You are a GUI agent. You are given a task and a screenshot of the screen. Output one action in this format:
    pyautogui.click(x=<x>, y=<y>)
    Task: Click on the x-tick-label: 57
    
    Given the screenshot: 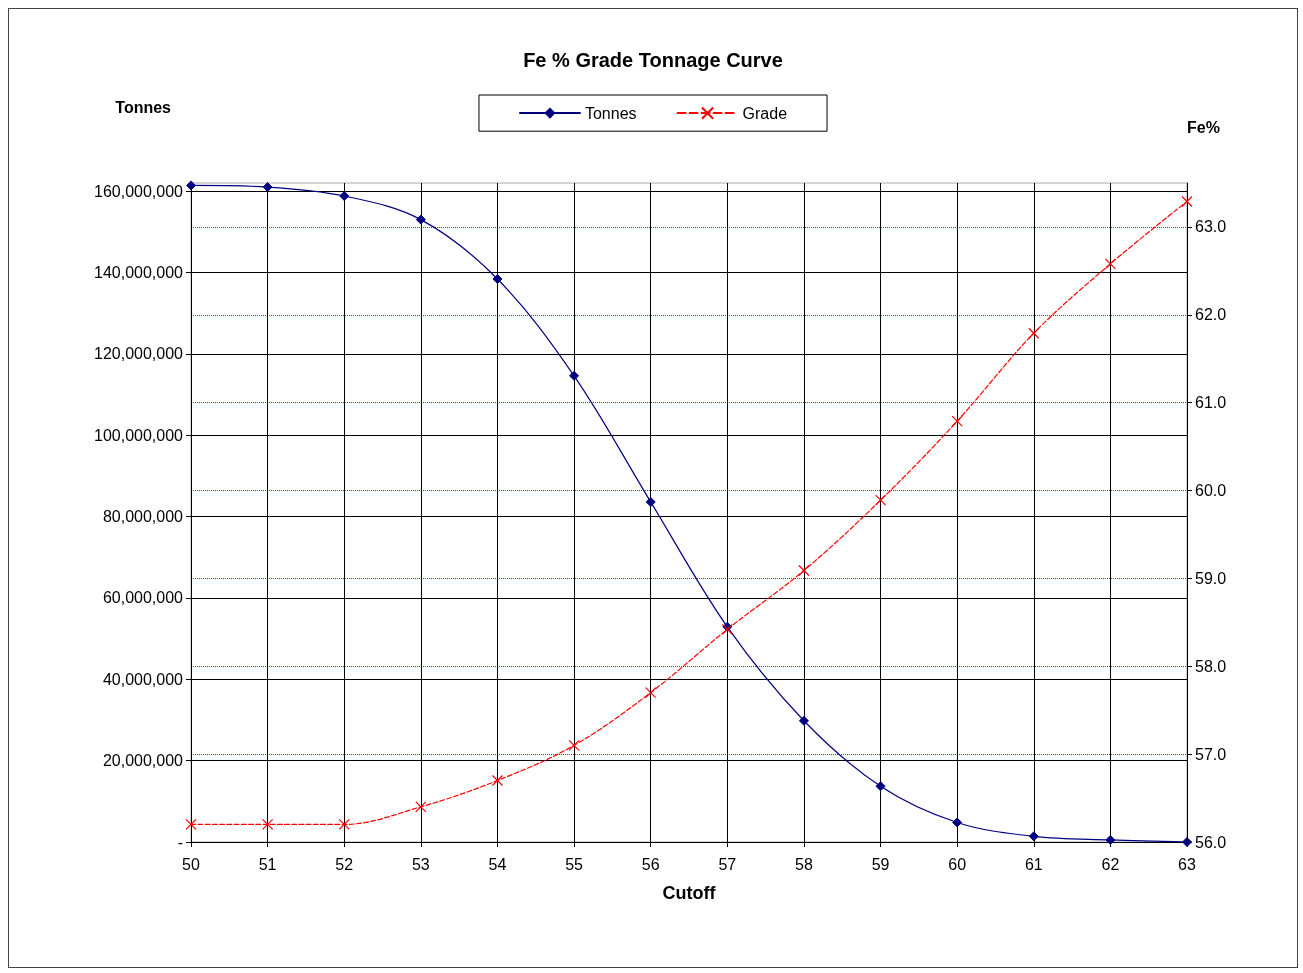 What is the action you would take?
    pyautogui.click(x=727, y=864)
    